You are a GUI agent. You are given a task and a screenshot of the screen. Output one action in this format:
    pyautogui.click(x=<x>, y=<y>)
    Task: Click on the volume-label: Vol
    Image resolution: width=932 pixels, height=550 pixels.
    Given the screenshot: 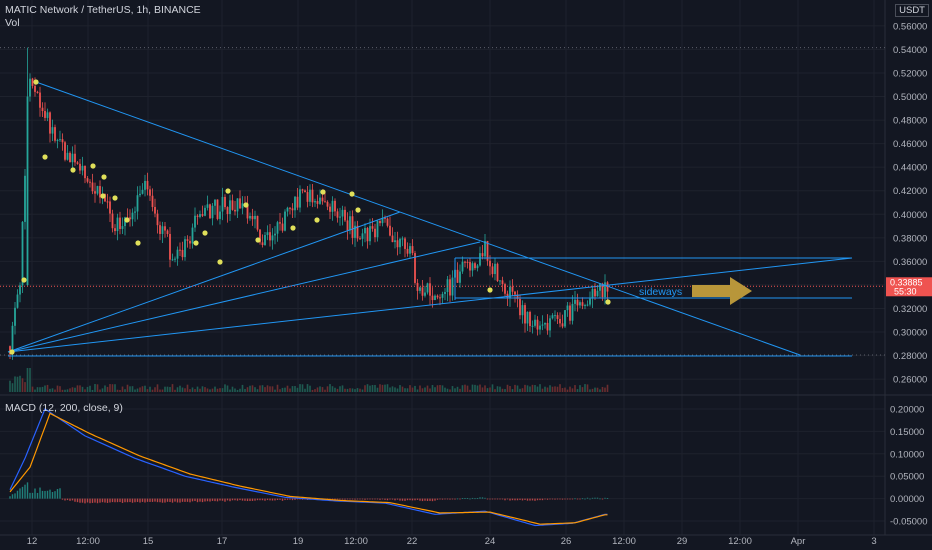 What is the action you would take?
    pyautogui.click(x=12, y=23)
    